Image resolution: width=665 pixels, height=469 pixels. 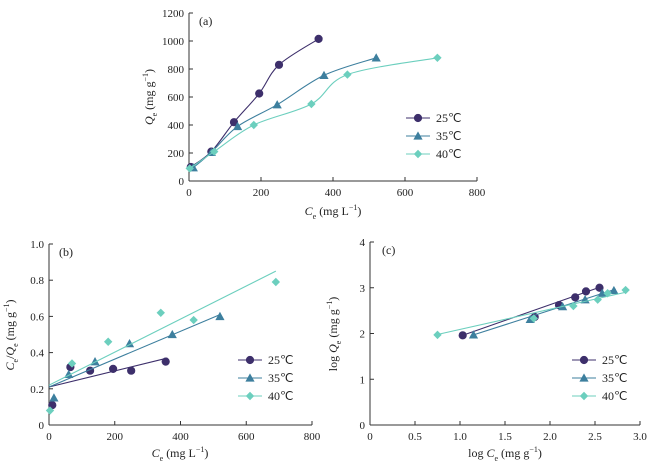 What do you see at coordinates (363, 243) in the screenshot?
I see `y-tick-label-c: 4` at bounding box center [363, 243].